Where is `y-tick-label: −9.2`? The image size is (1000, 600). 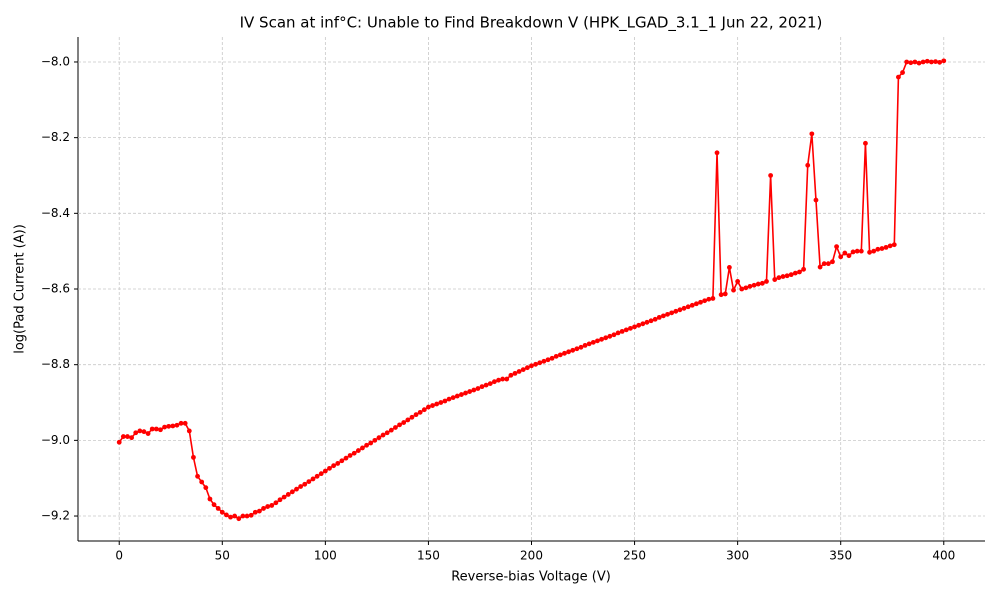 y-tick-label: −9.2 is located at coordinates (55, 516).